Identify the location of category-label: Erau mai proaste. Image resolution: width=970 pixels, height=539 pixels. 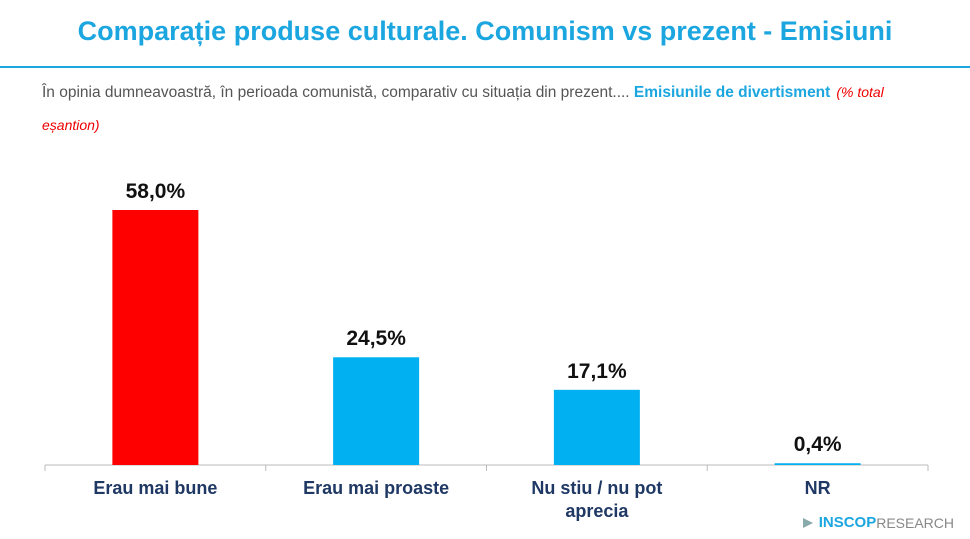
(376, 488).